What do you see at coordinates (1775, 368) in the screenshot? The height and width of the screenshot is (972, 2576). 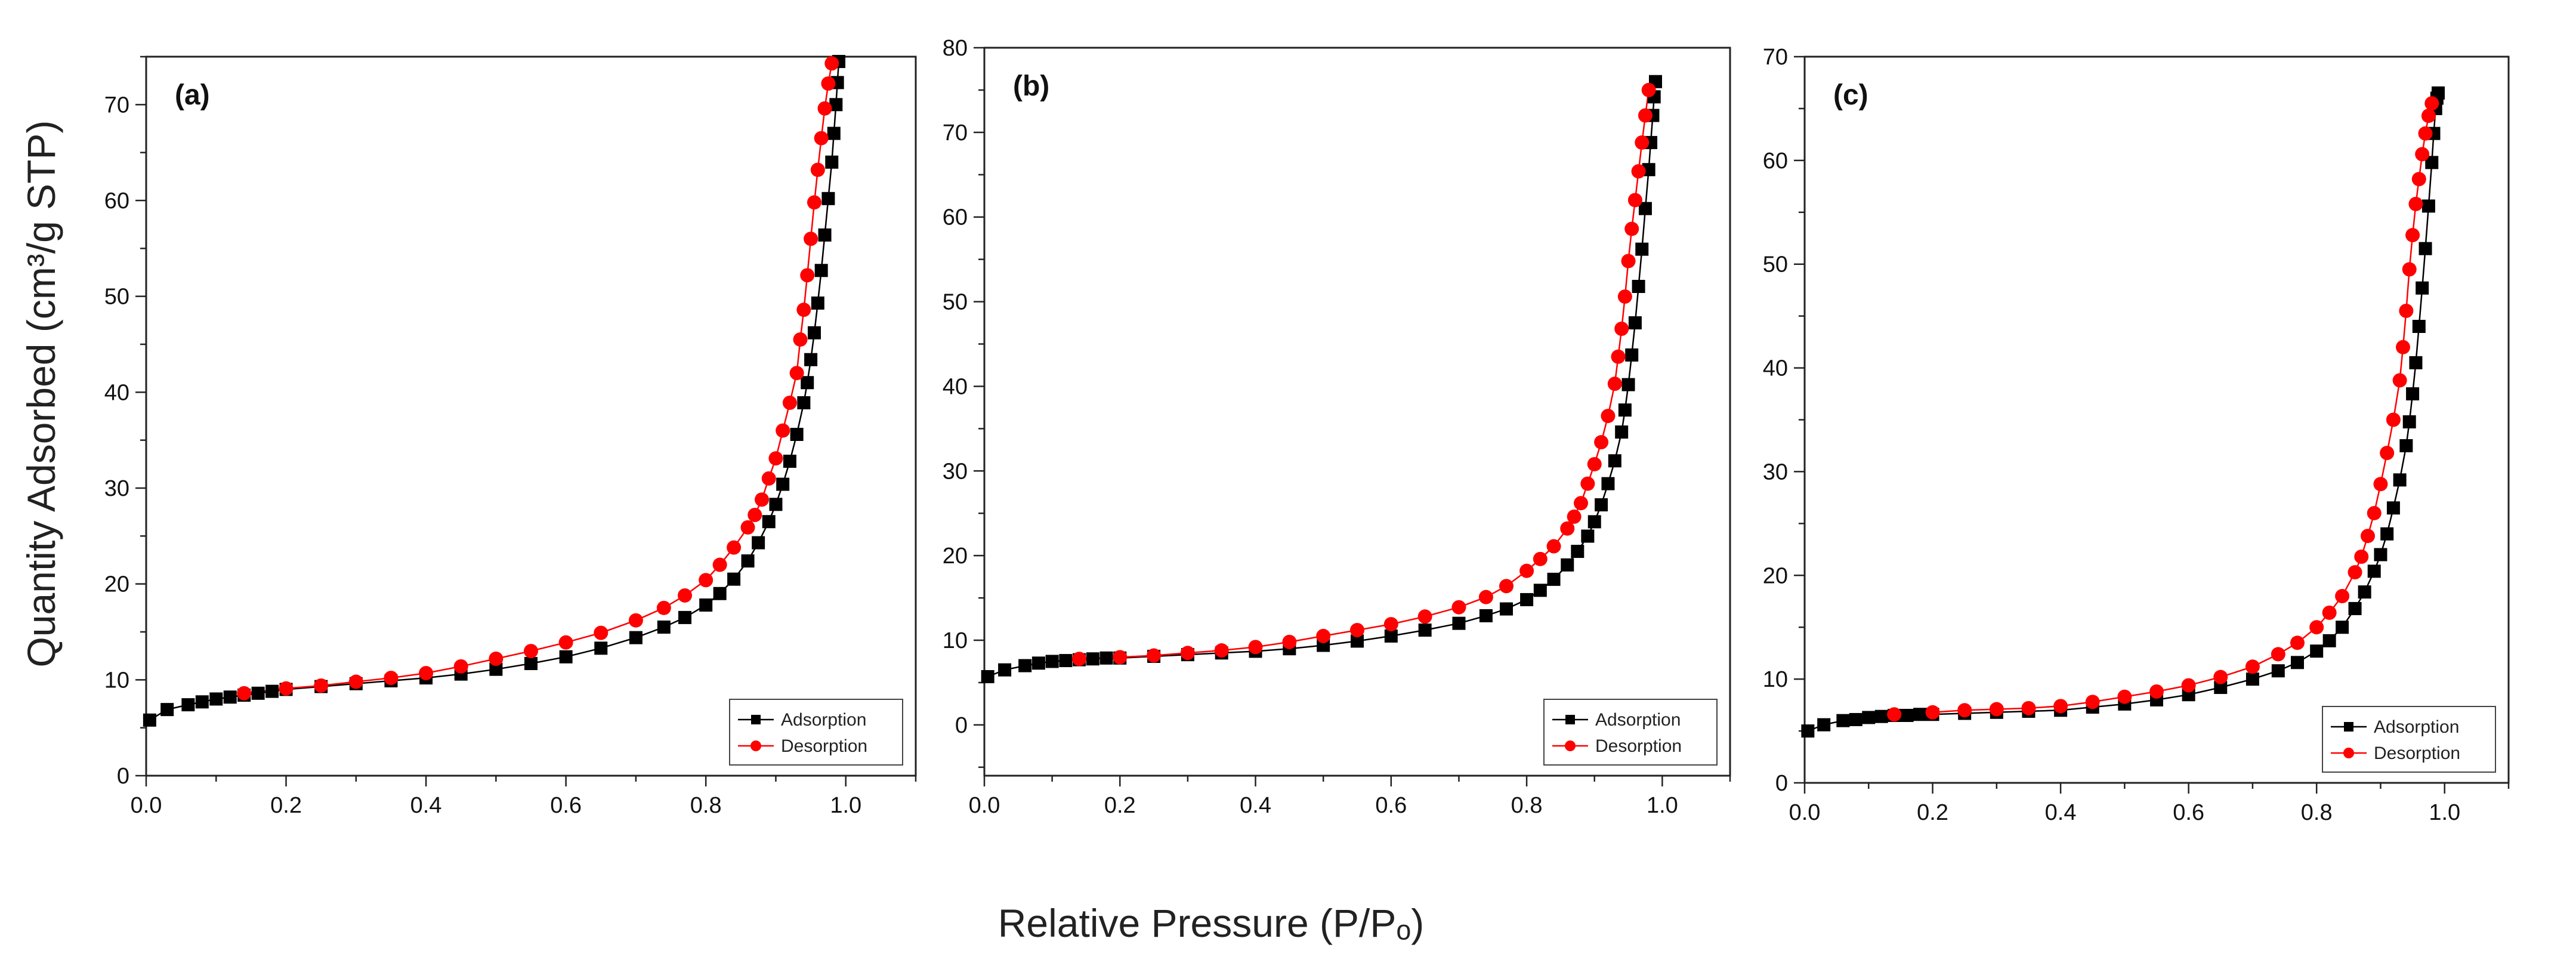 I see `y-tick-label: 40` at bounding box center [1775, 368].